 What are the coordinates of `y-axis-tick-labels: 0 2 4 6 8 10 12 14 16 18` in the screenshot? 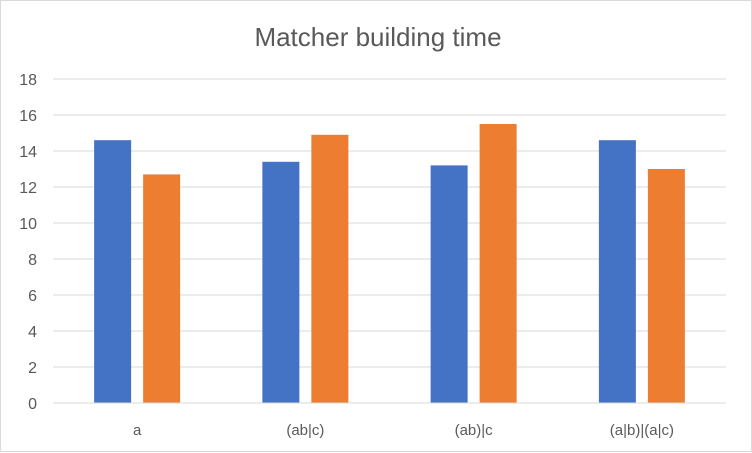 It's located at (28, 242).